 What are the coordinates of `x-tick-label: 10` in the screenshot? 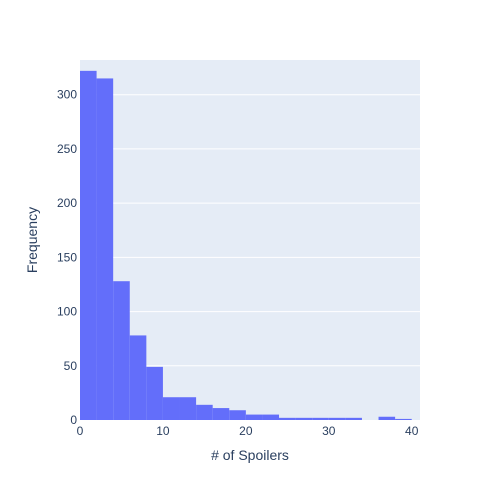 It's located at (163, 431).